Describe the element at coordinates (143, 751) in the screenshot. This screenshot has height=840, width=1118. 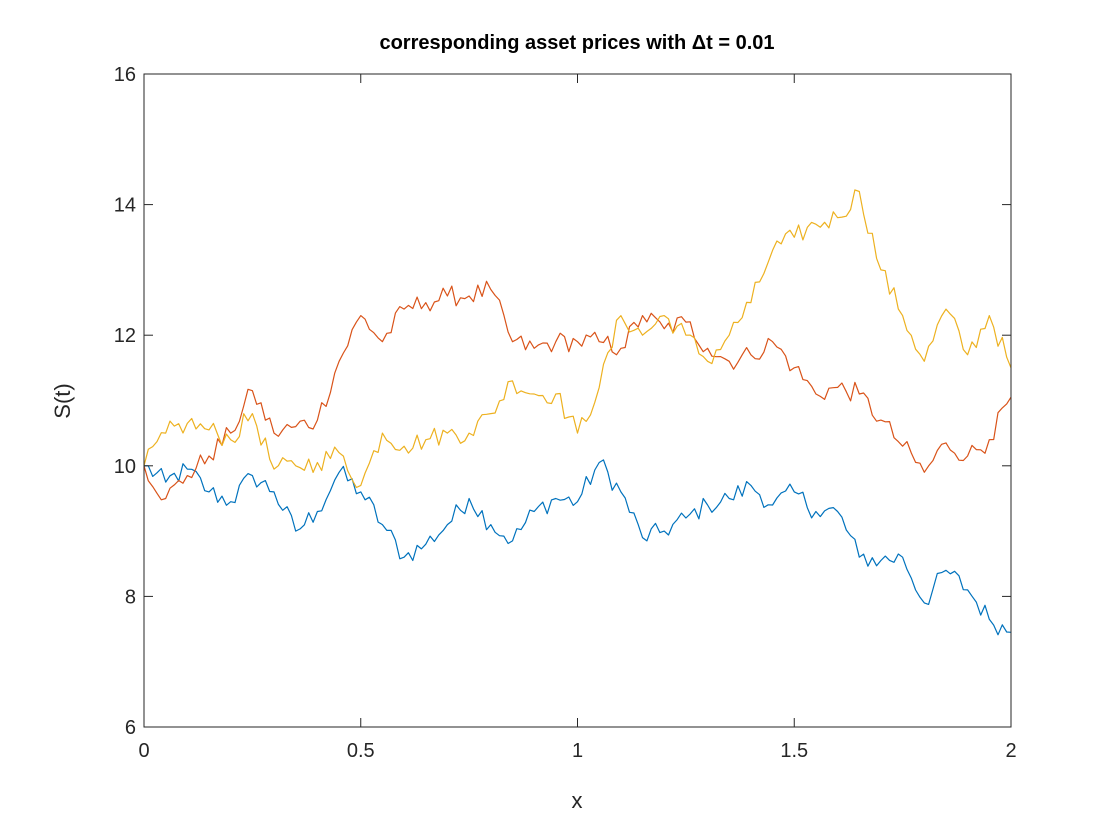
I see `x-tick-label: 0` at that location.